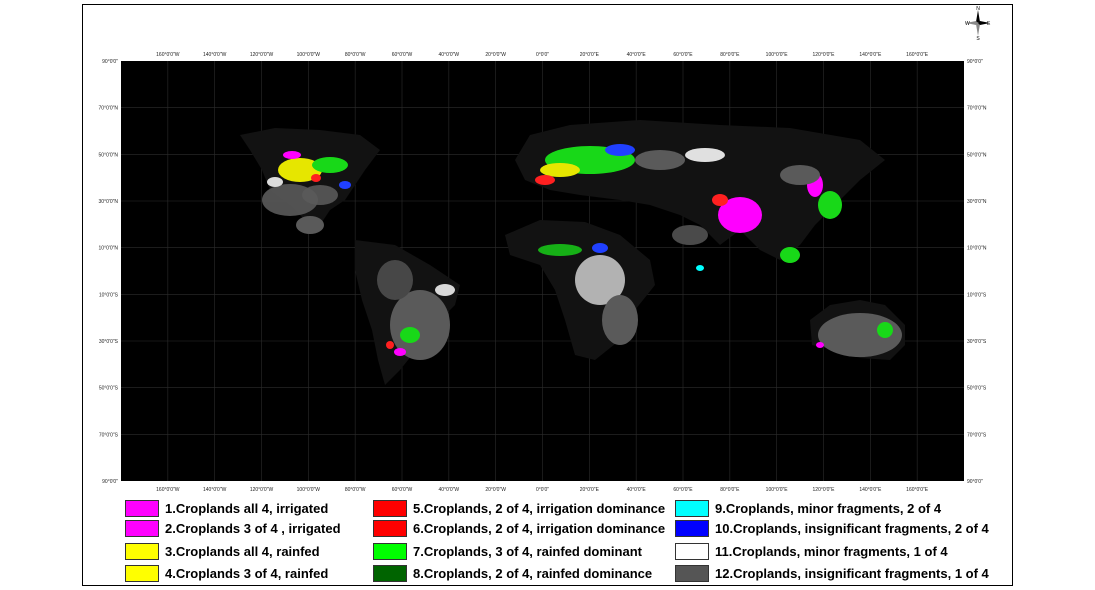 The width and height of the screenshot is (1095, 590). I want to click on lat-tick-left: 50°0'0"N, so click(109, 155).